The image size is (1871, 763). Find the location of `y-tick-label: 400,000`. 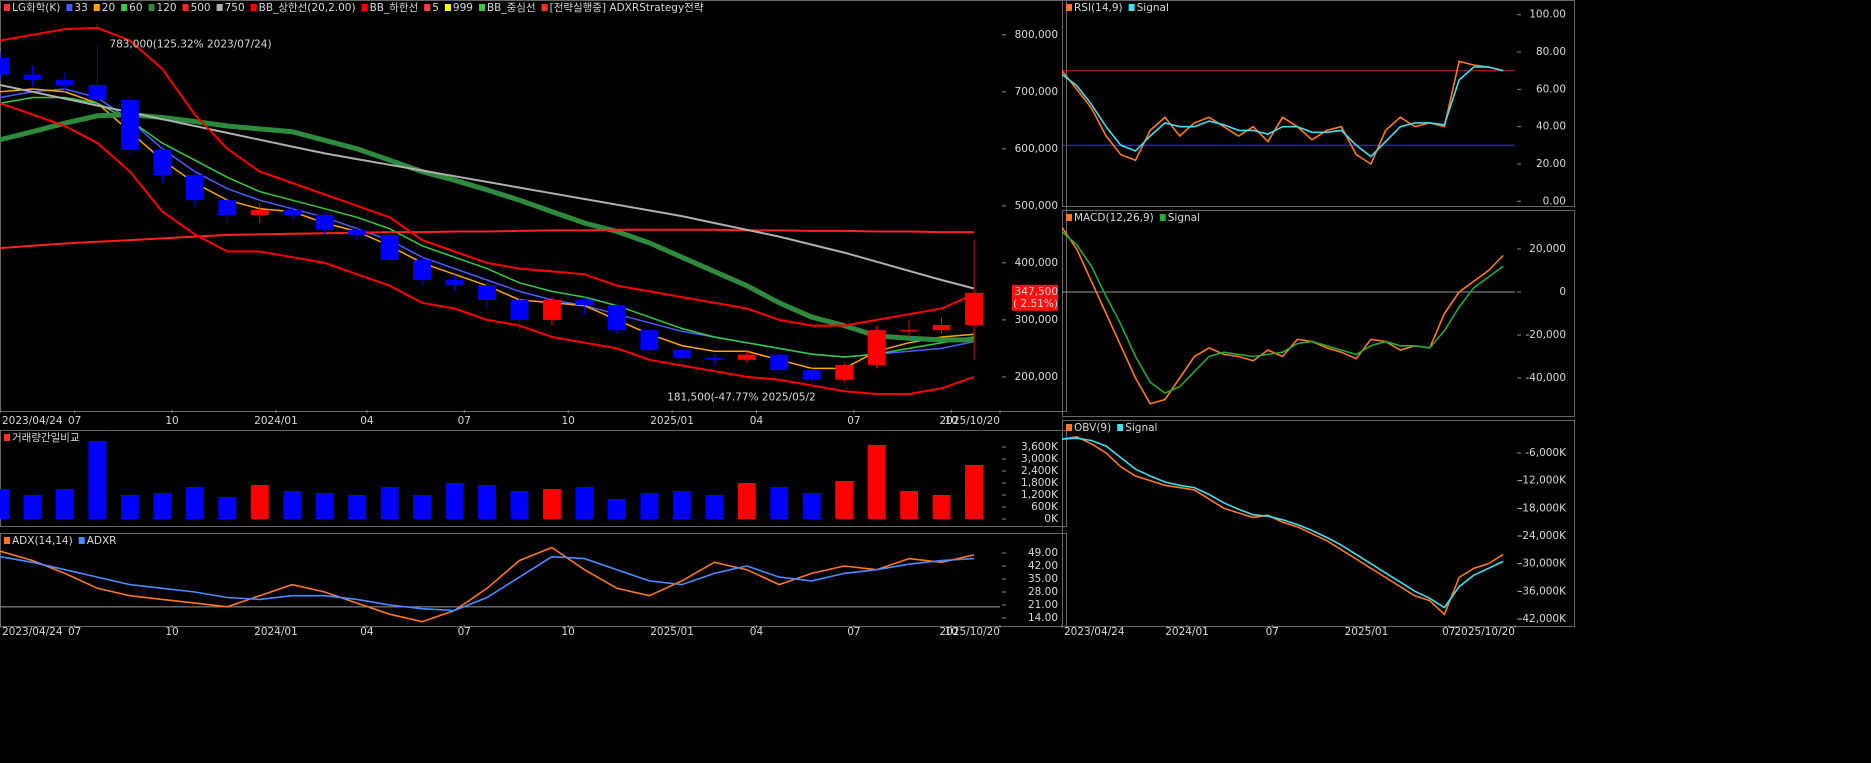

y-tick-label: 400,000 is located at coordinates (1036, 263).